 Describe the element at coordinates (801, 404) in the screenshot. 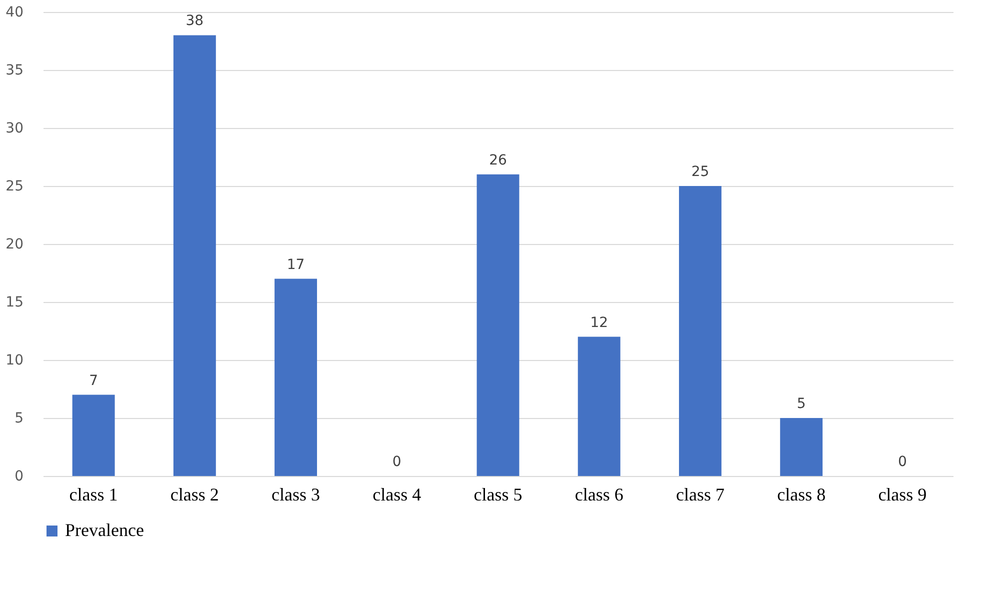

I see `data-label: 5` at that location.